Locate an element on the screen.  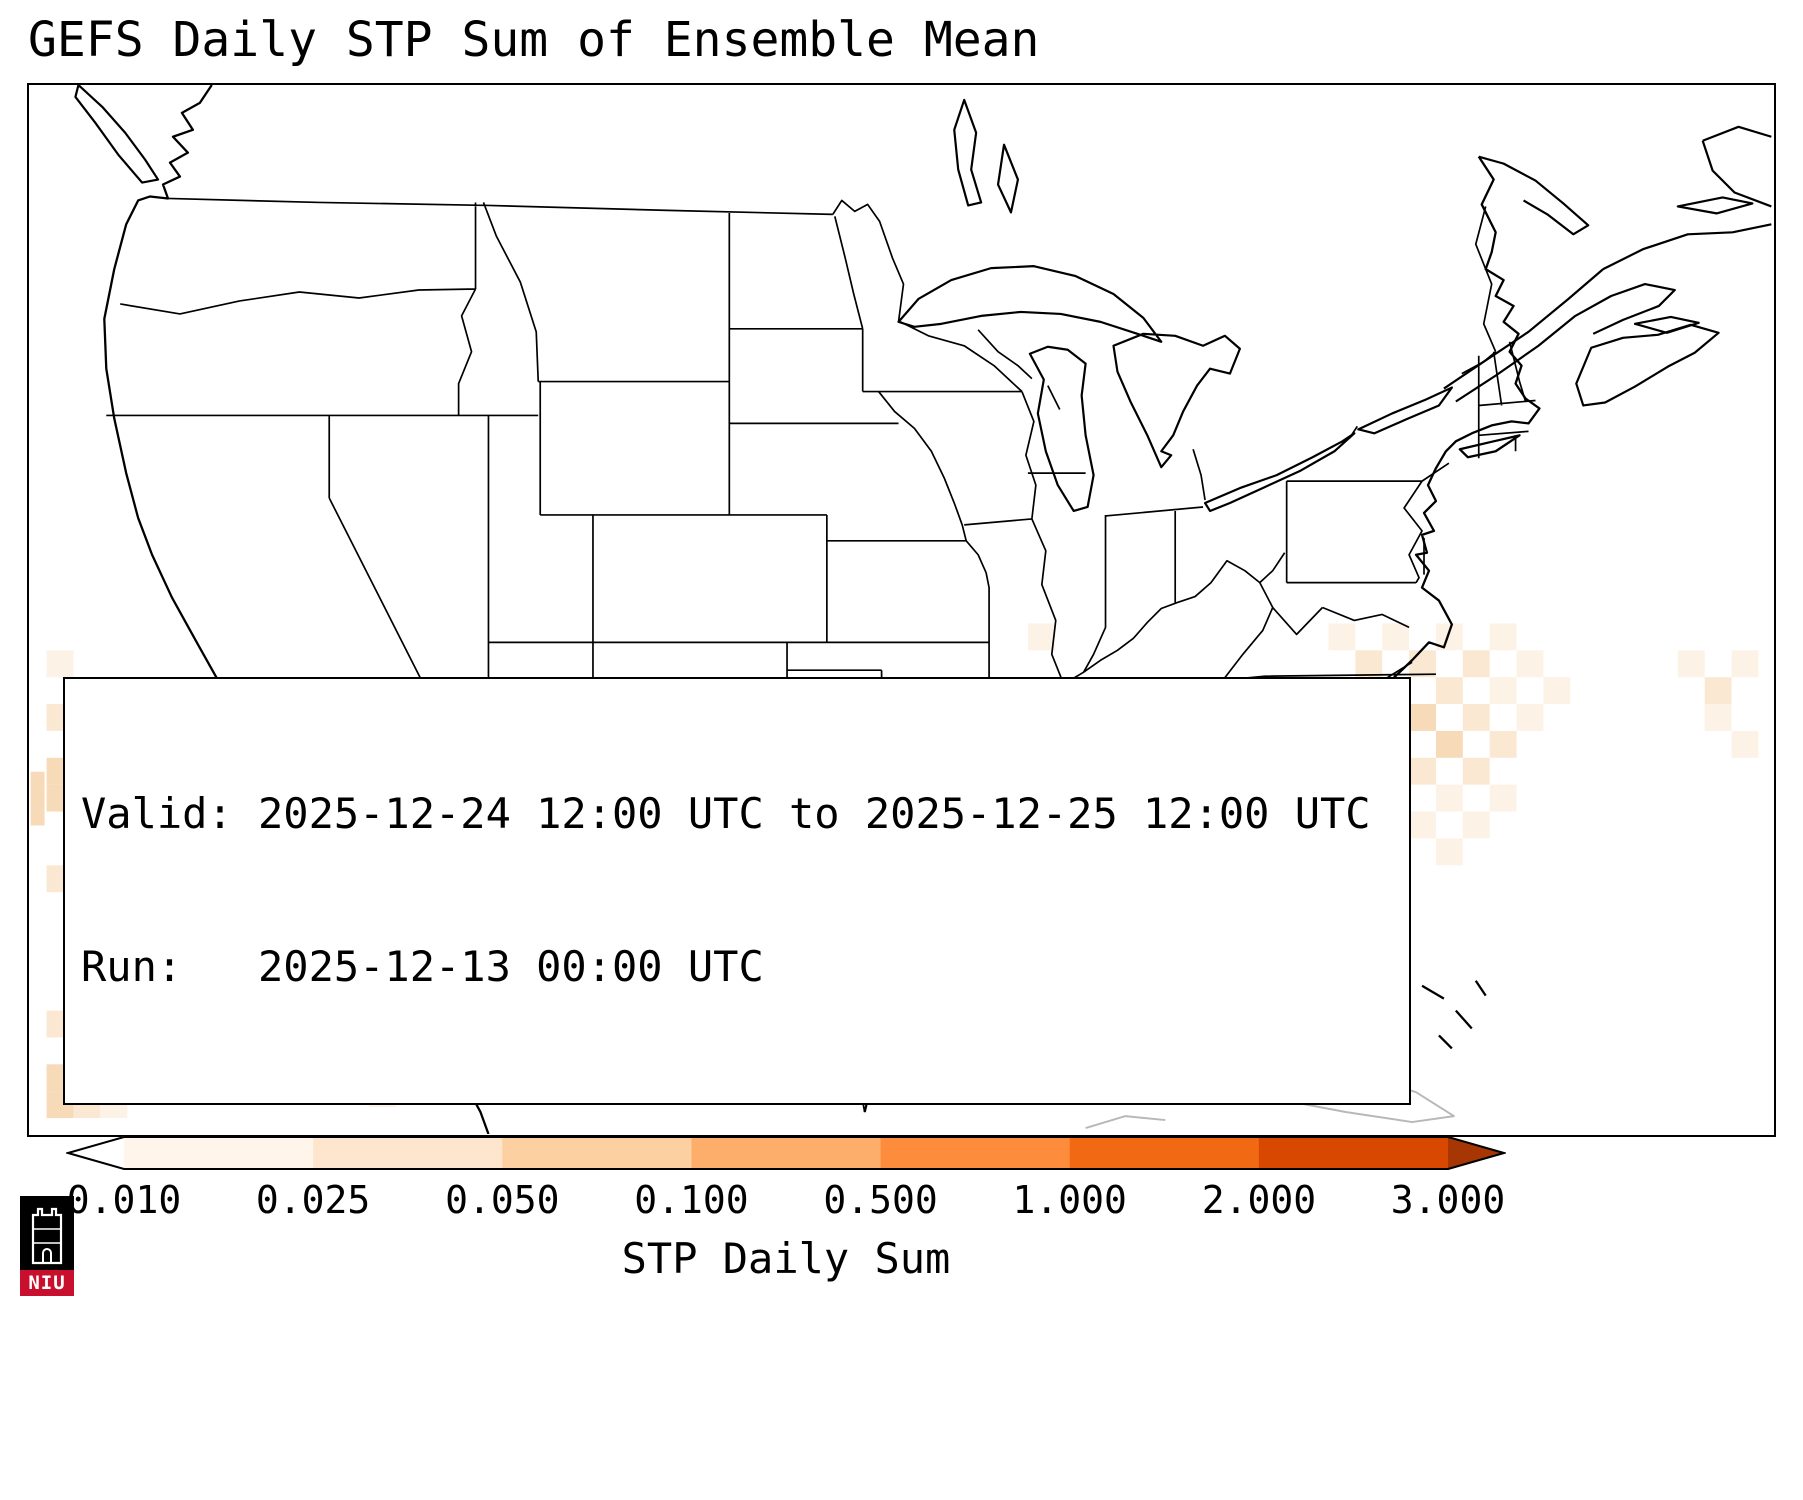
tick-label: 0.500 is located at coordinates (880, 1200).